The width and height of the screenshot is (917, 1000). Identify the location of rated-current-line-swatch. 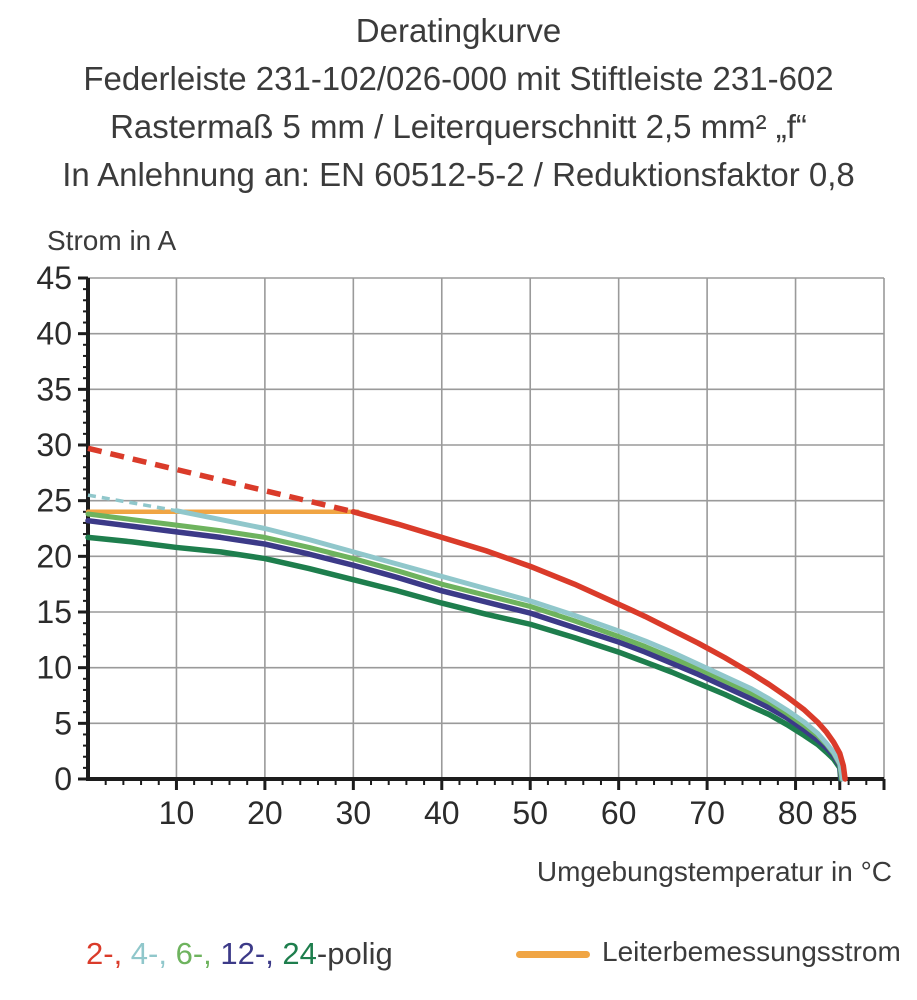
(553, 954).